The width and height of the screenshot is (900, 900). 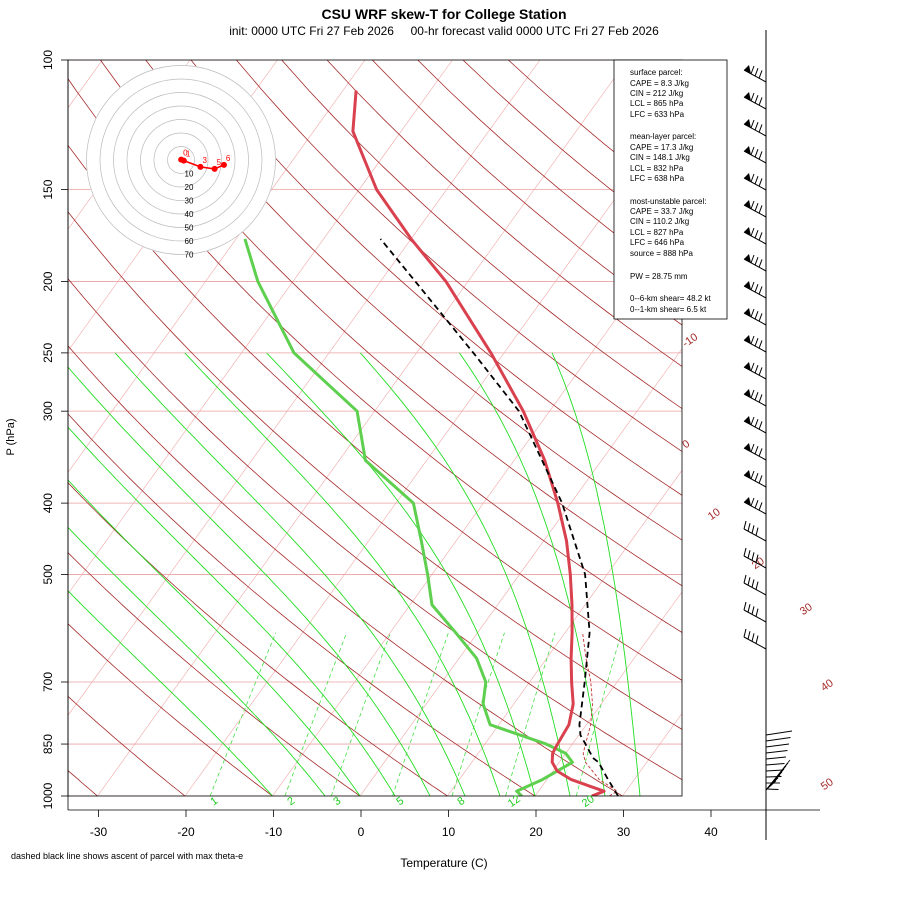 What do you see at coordinates (189, 228) in the screenshot?
I see `hodograph-ring-label: 50` at bounding box center [189, 228].